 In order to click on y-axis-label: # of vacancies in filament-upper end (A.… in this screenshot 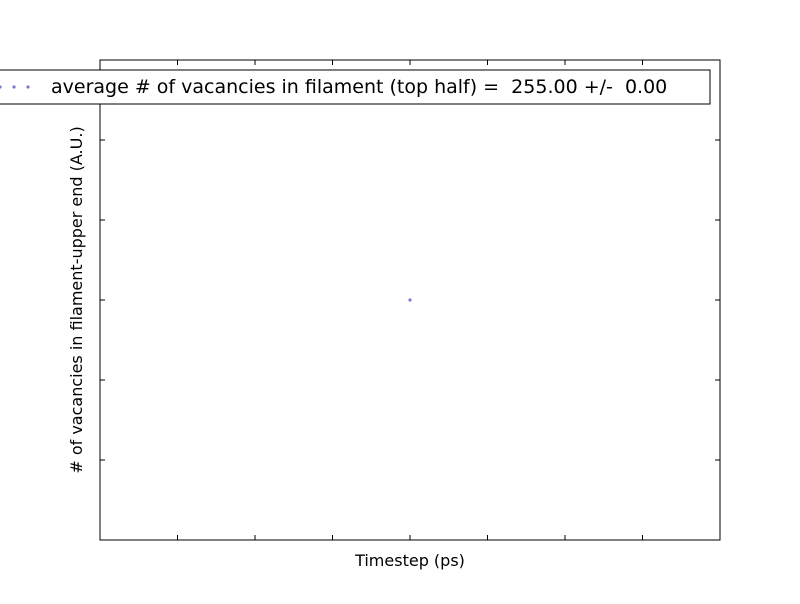, I will do `click(76, 299)`.